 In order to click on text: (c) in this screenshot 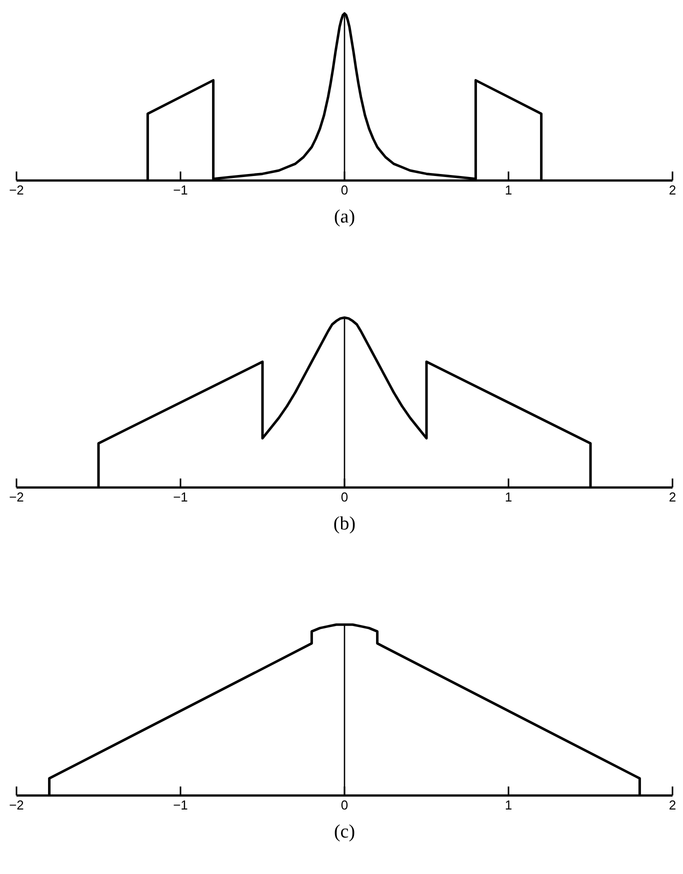, I will do `click(345, 832)`.